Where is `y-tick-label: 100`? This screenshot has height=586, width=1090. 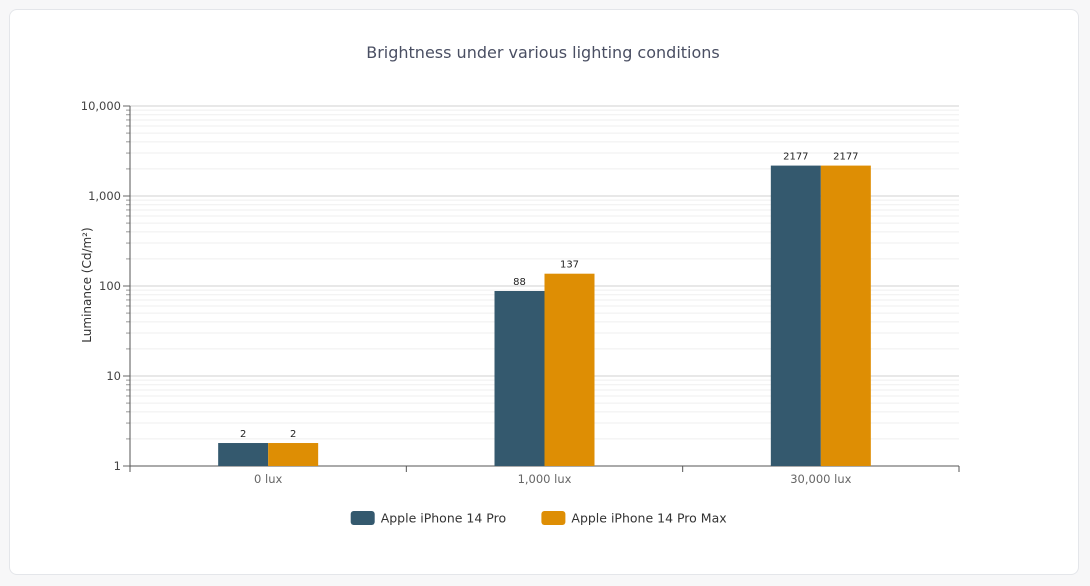 y-tick-label: 100 is located at coordinates (110, 286).